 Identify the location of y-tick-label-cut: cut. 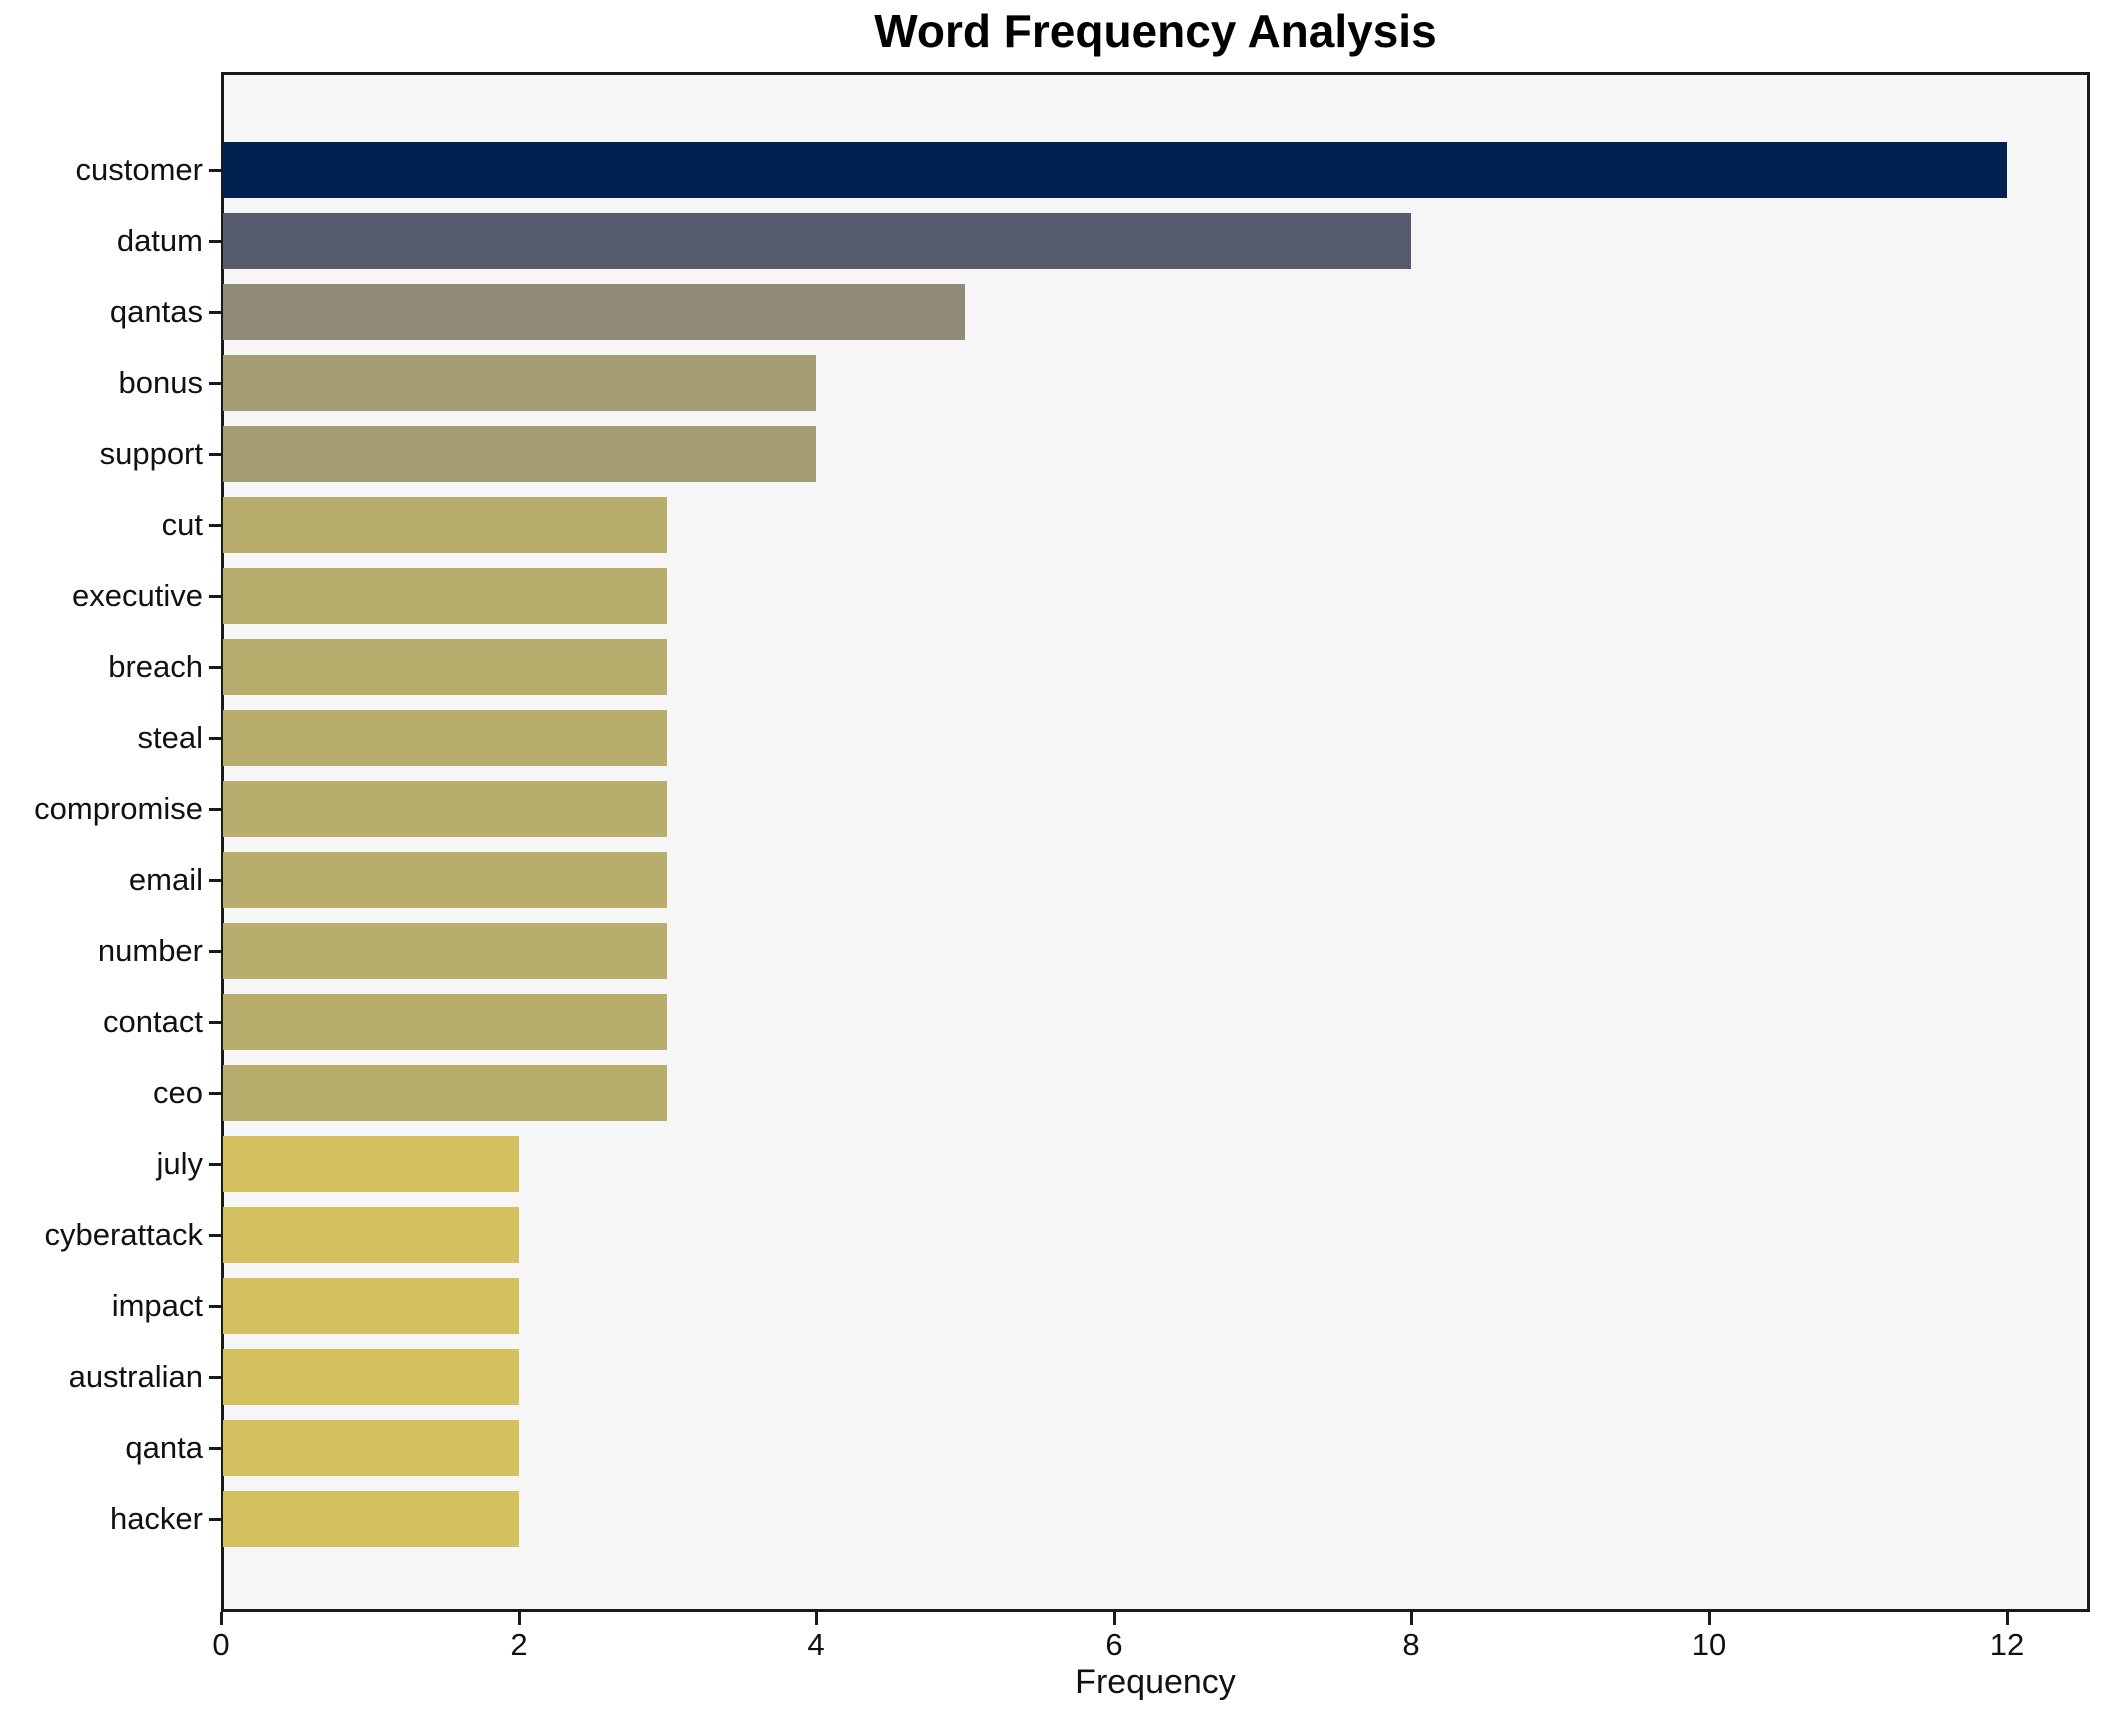
(182, 524).